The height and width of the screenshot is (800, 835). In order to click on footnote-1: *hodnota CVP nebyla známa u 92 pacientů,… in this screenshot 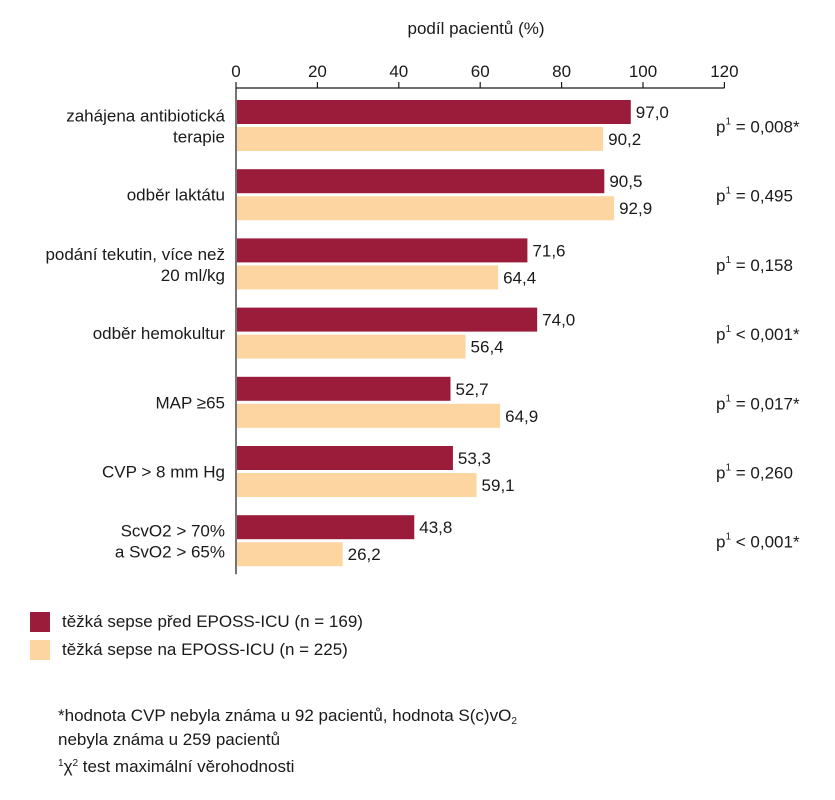, I will do `click(287, 716)`.